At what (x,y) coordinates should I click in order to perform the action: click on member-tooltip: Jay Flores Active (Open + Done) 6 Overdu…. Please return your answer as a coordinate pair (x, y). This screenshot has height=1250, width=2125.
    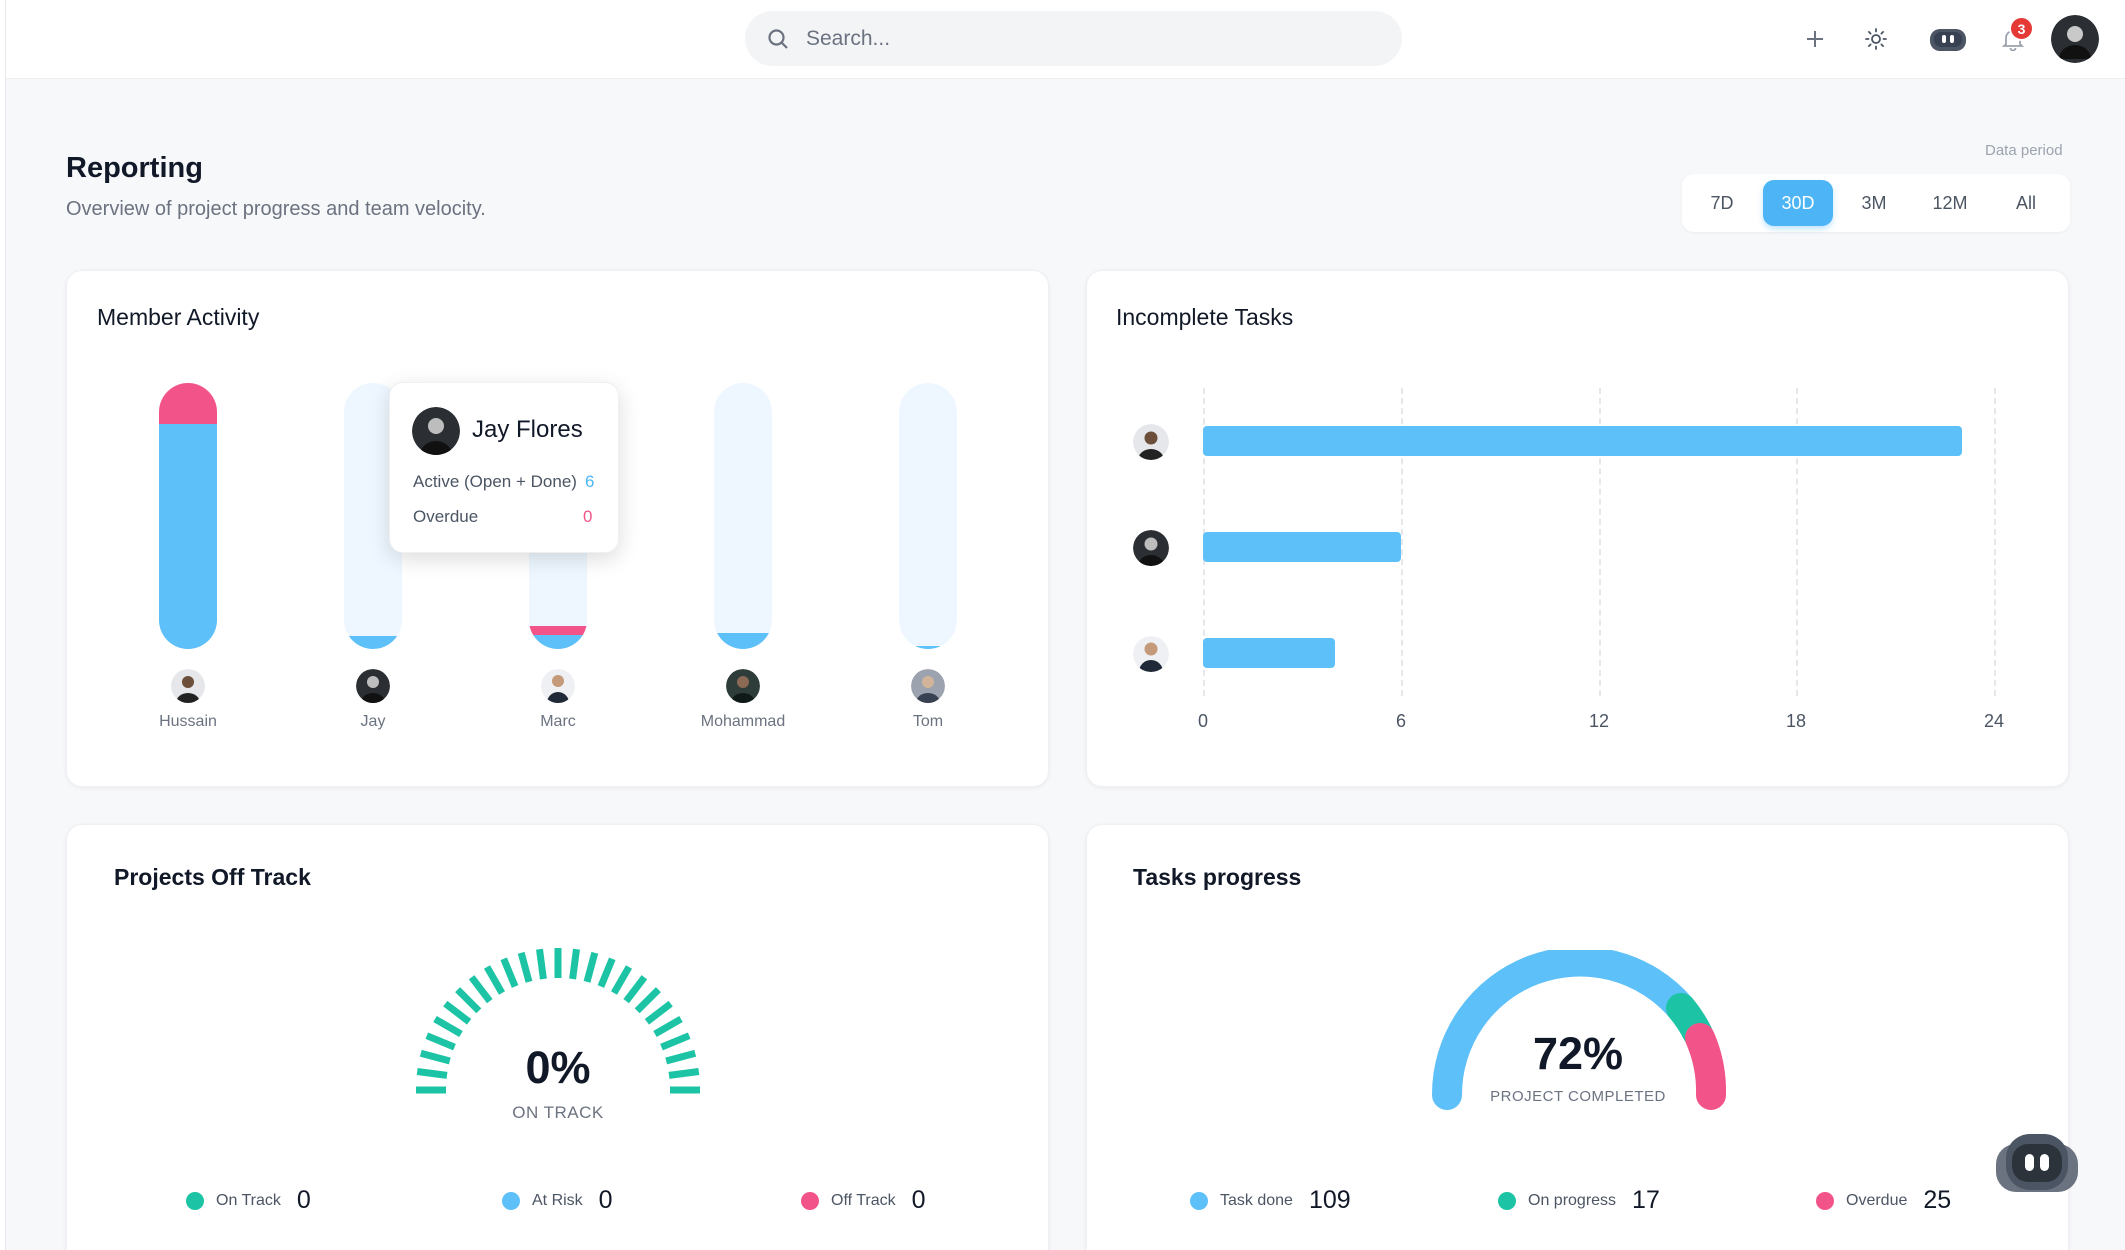
    Looking at the image, I should click on (504, 467).